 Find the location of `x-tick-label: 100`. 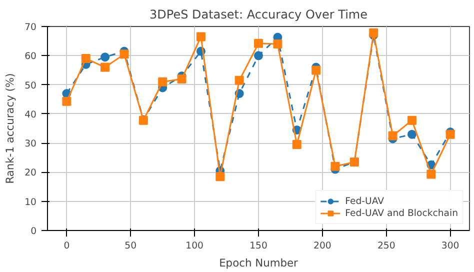

x-tick-label: 100 is located at coordinates (195, 246).